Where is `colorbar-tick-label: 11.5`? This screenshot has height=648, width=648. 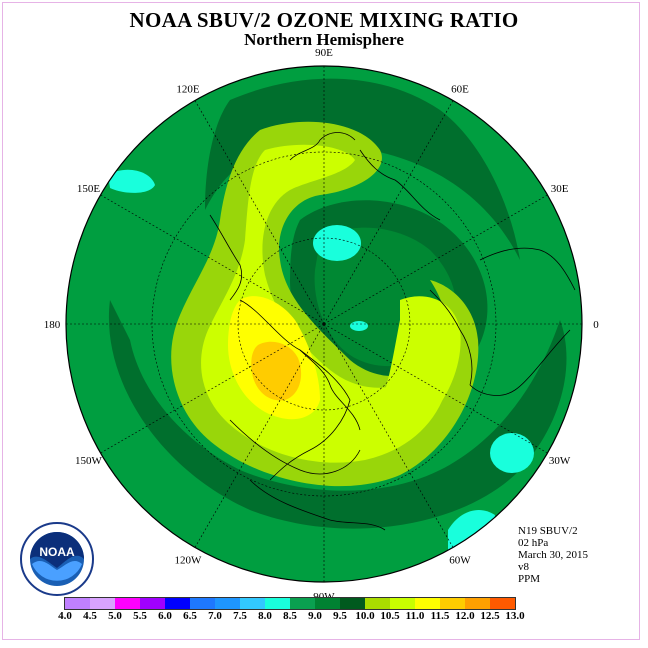
colorbar-tick-label: 11.5 is located at coordinates (440, 616).